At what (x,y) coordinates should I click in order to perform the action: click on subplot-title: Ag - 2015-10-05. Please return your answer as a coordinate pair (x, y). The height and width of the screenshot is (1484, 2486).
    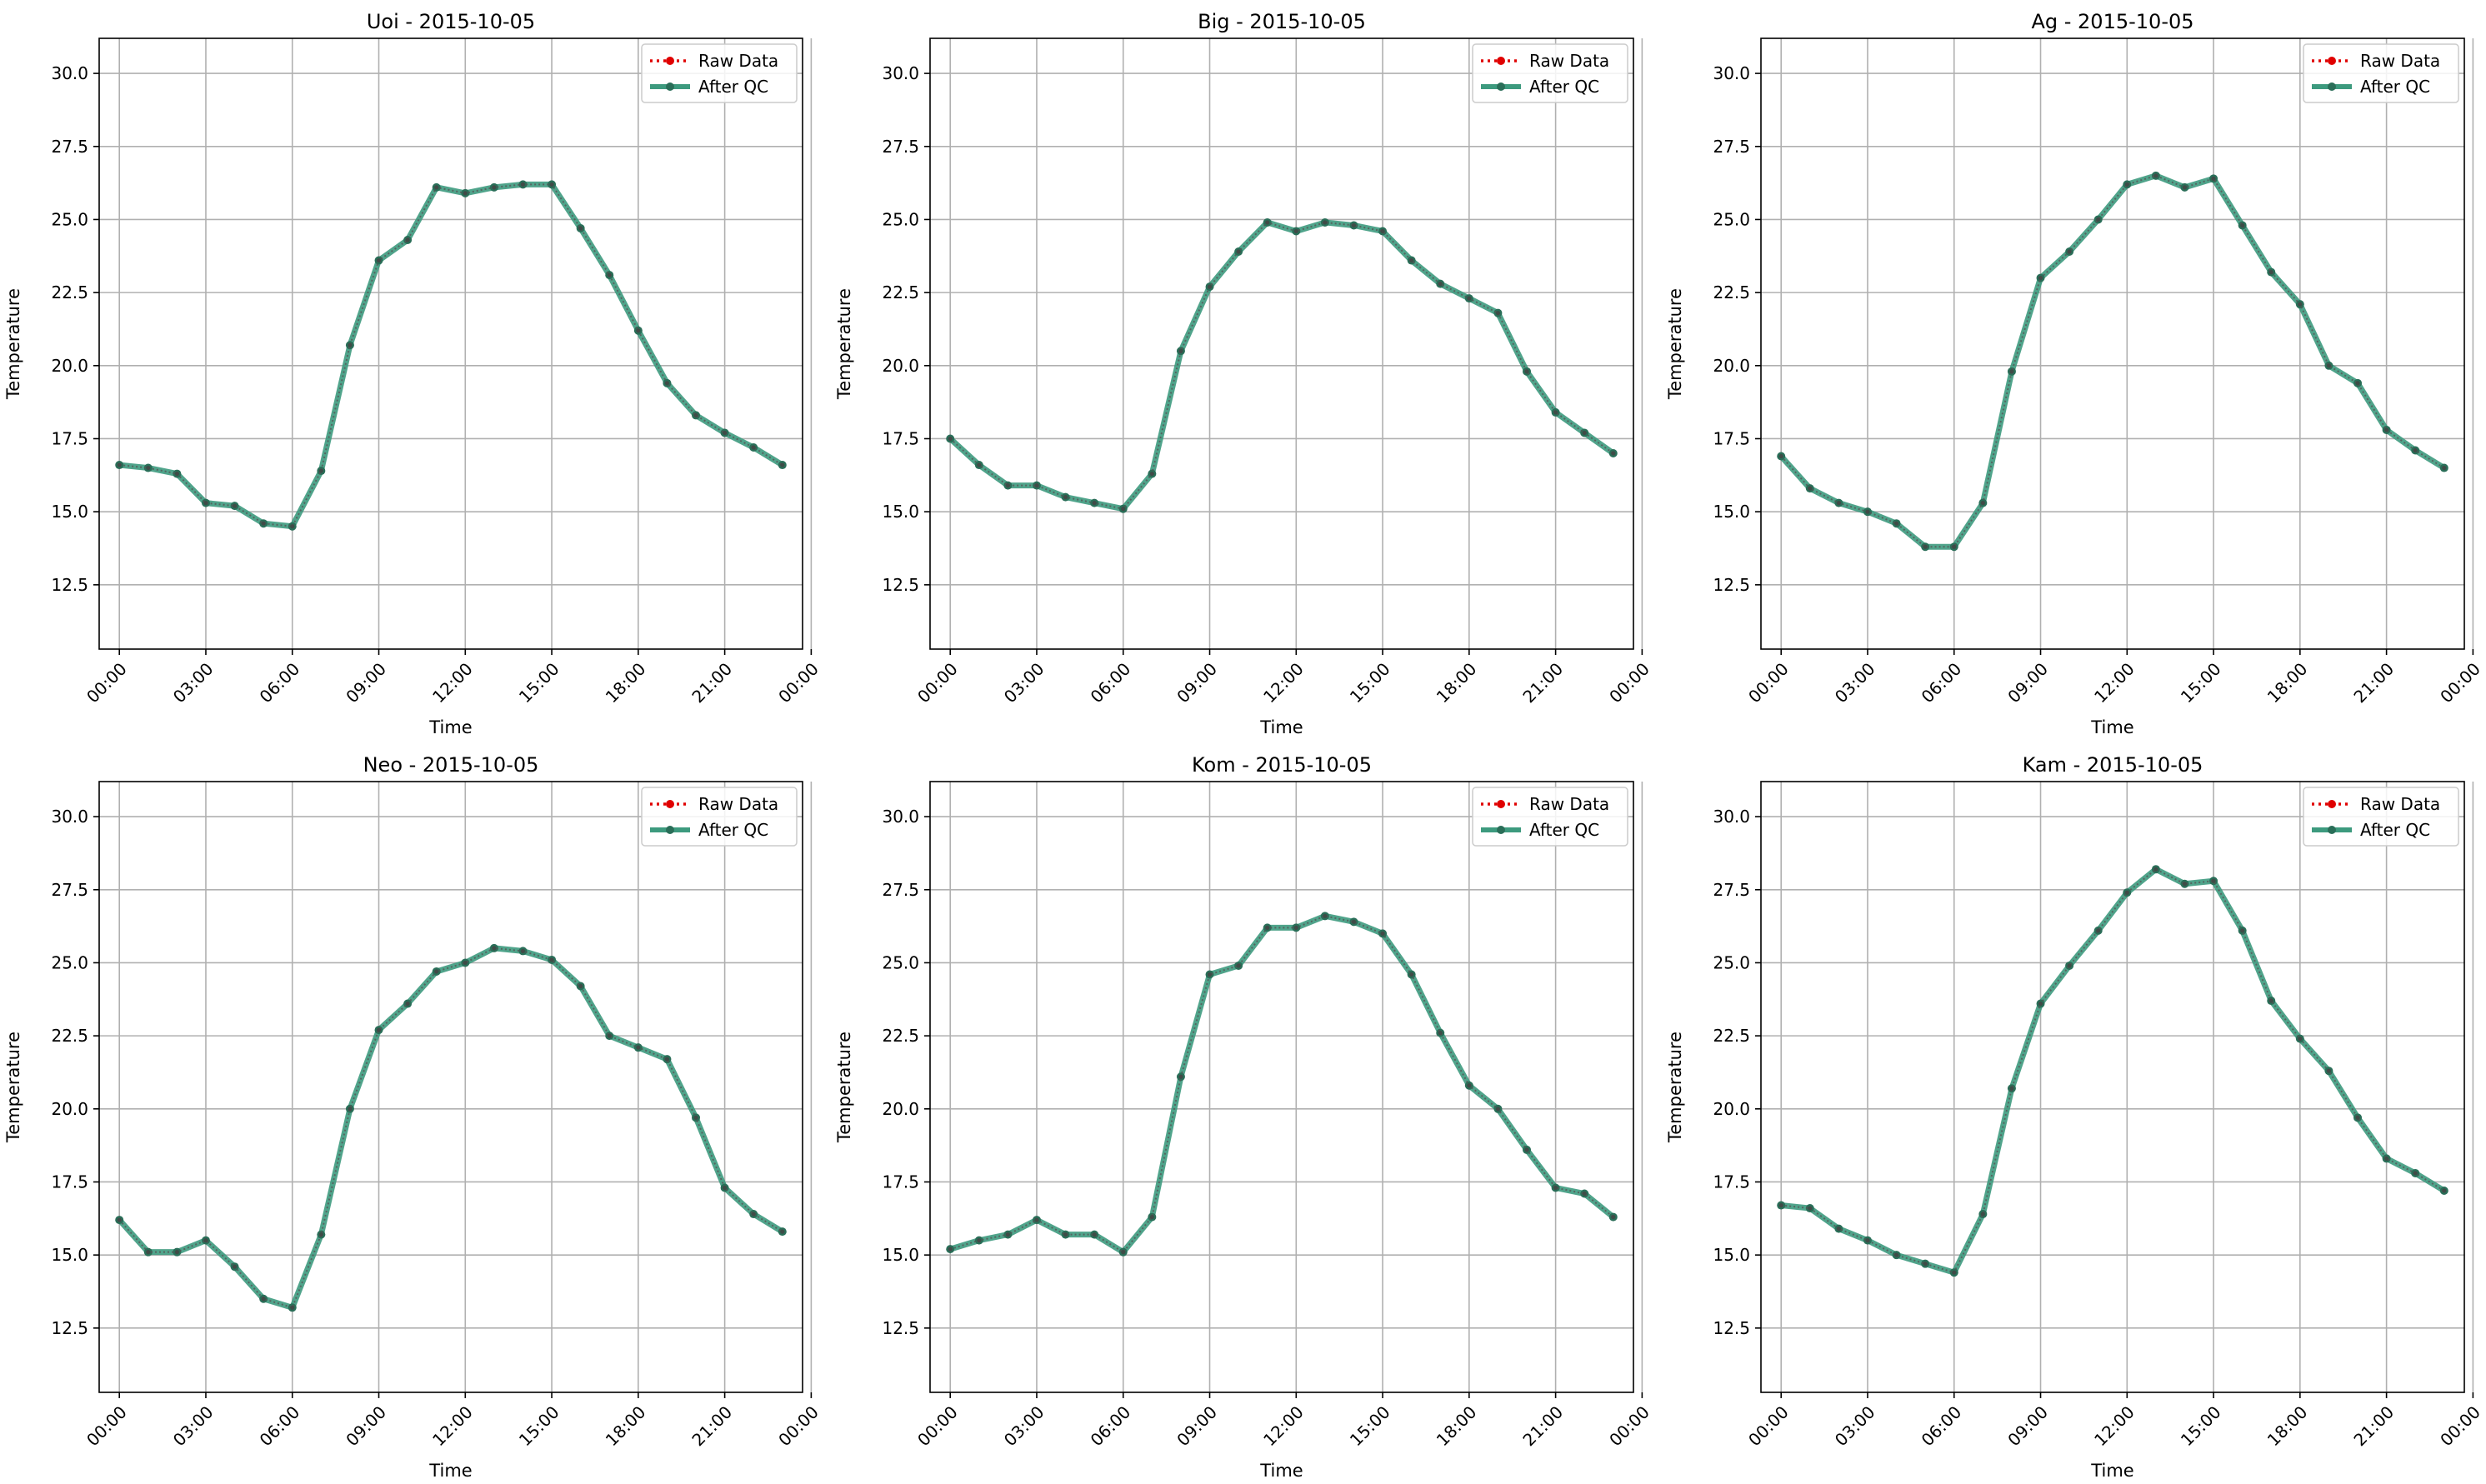
    Looking at the image, I should click on (2112, 21).